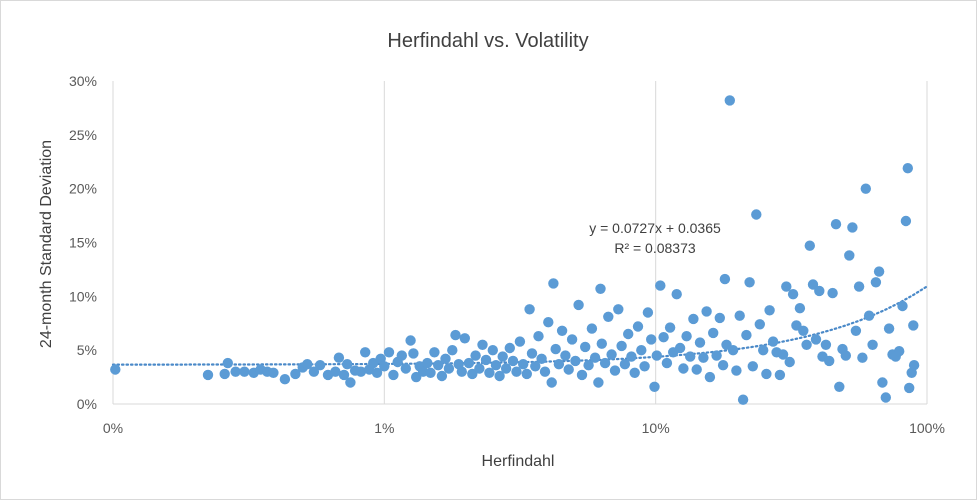 This screenshot has width=977, height=500. I want to click on x-tick-labels: 0% 1% 10% 100%, so click(524, 428).